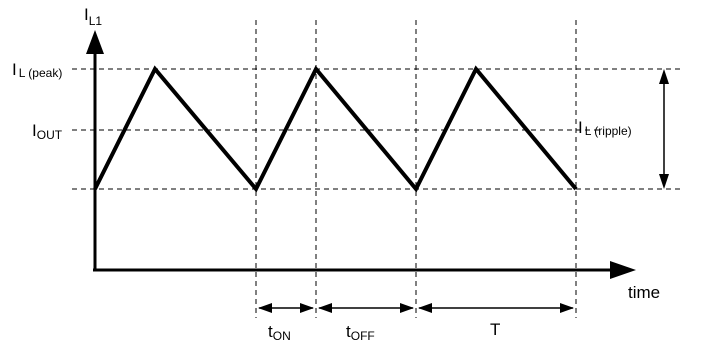 The width and height of the screenshot is (702, 347). I want to click on t-off-label: tOFF, so click(360, 332).